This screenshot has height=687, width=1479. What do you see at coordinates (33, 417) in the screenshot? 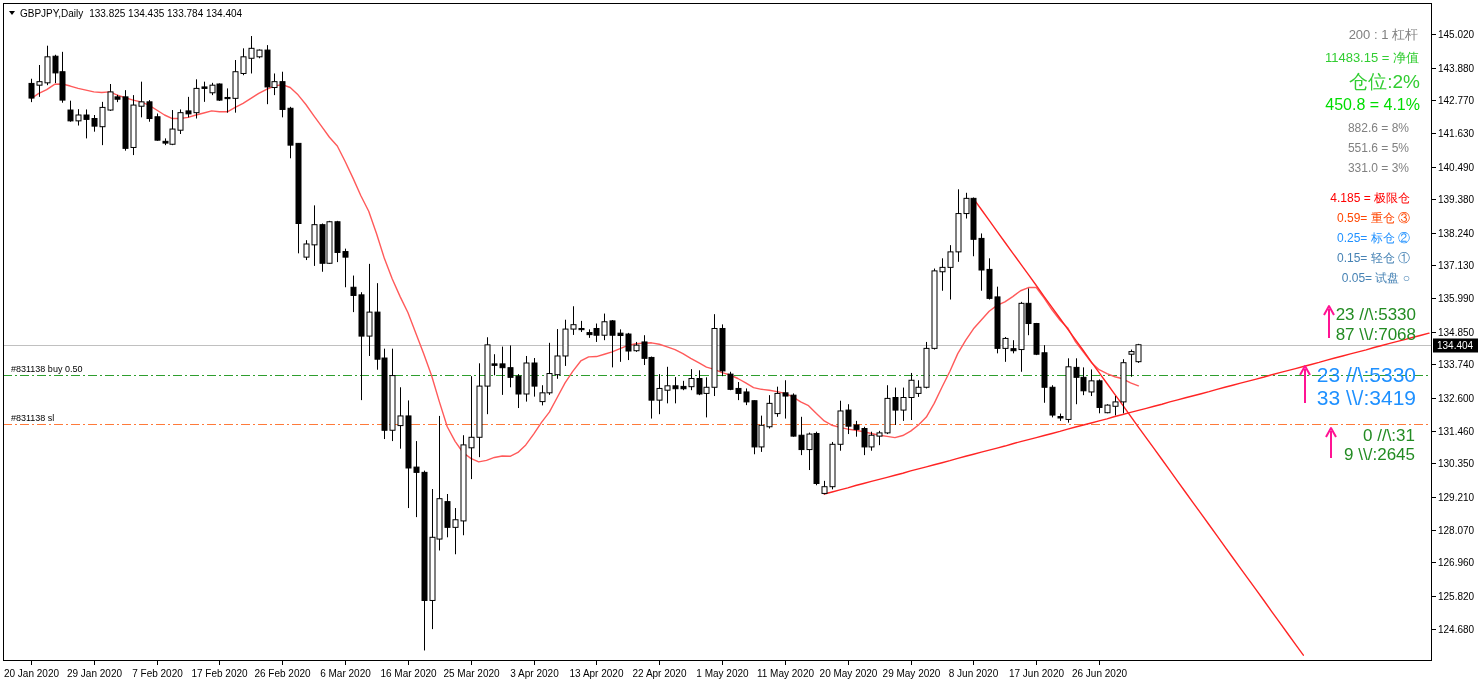
I see `ref-line-label: #831138 sl` at bounding box center [33, 417].